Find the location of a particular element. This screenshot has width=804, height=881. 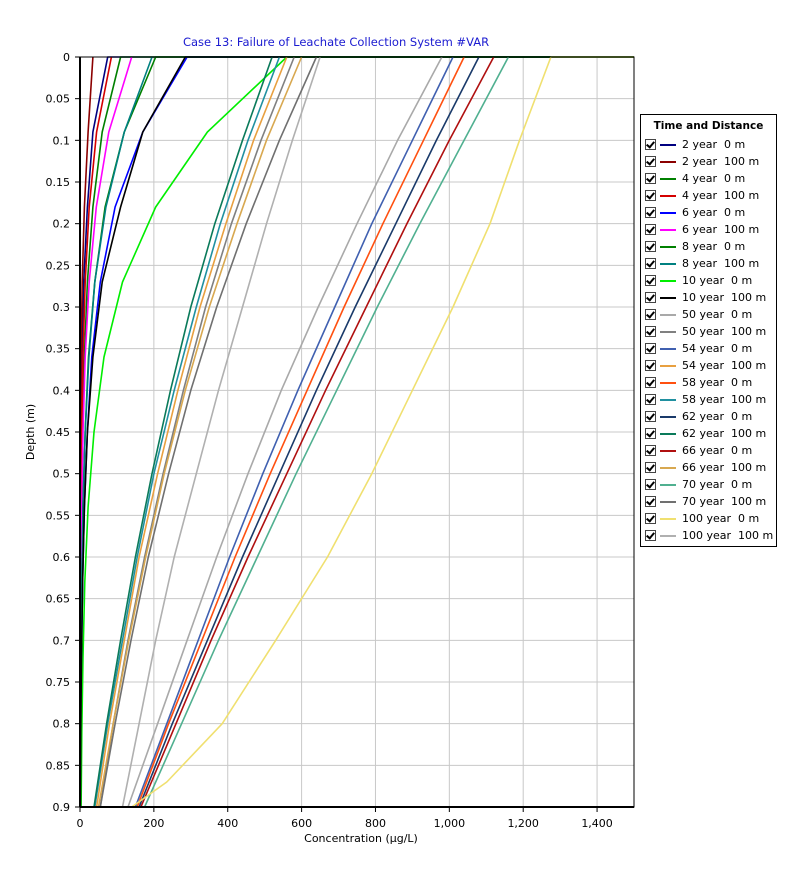

legend-item: 70 year 0 m is located at coordinates (698, 484).